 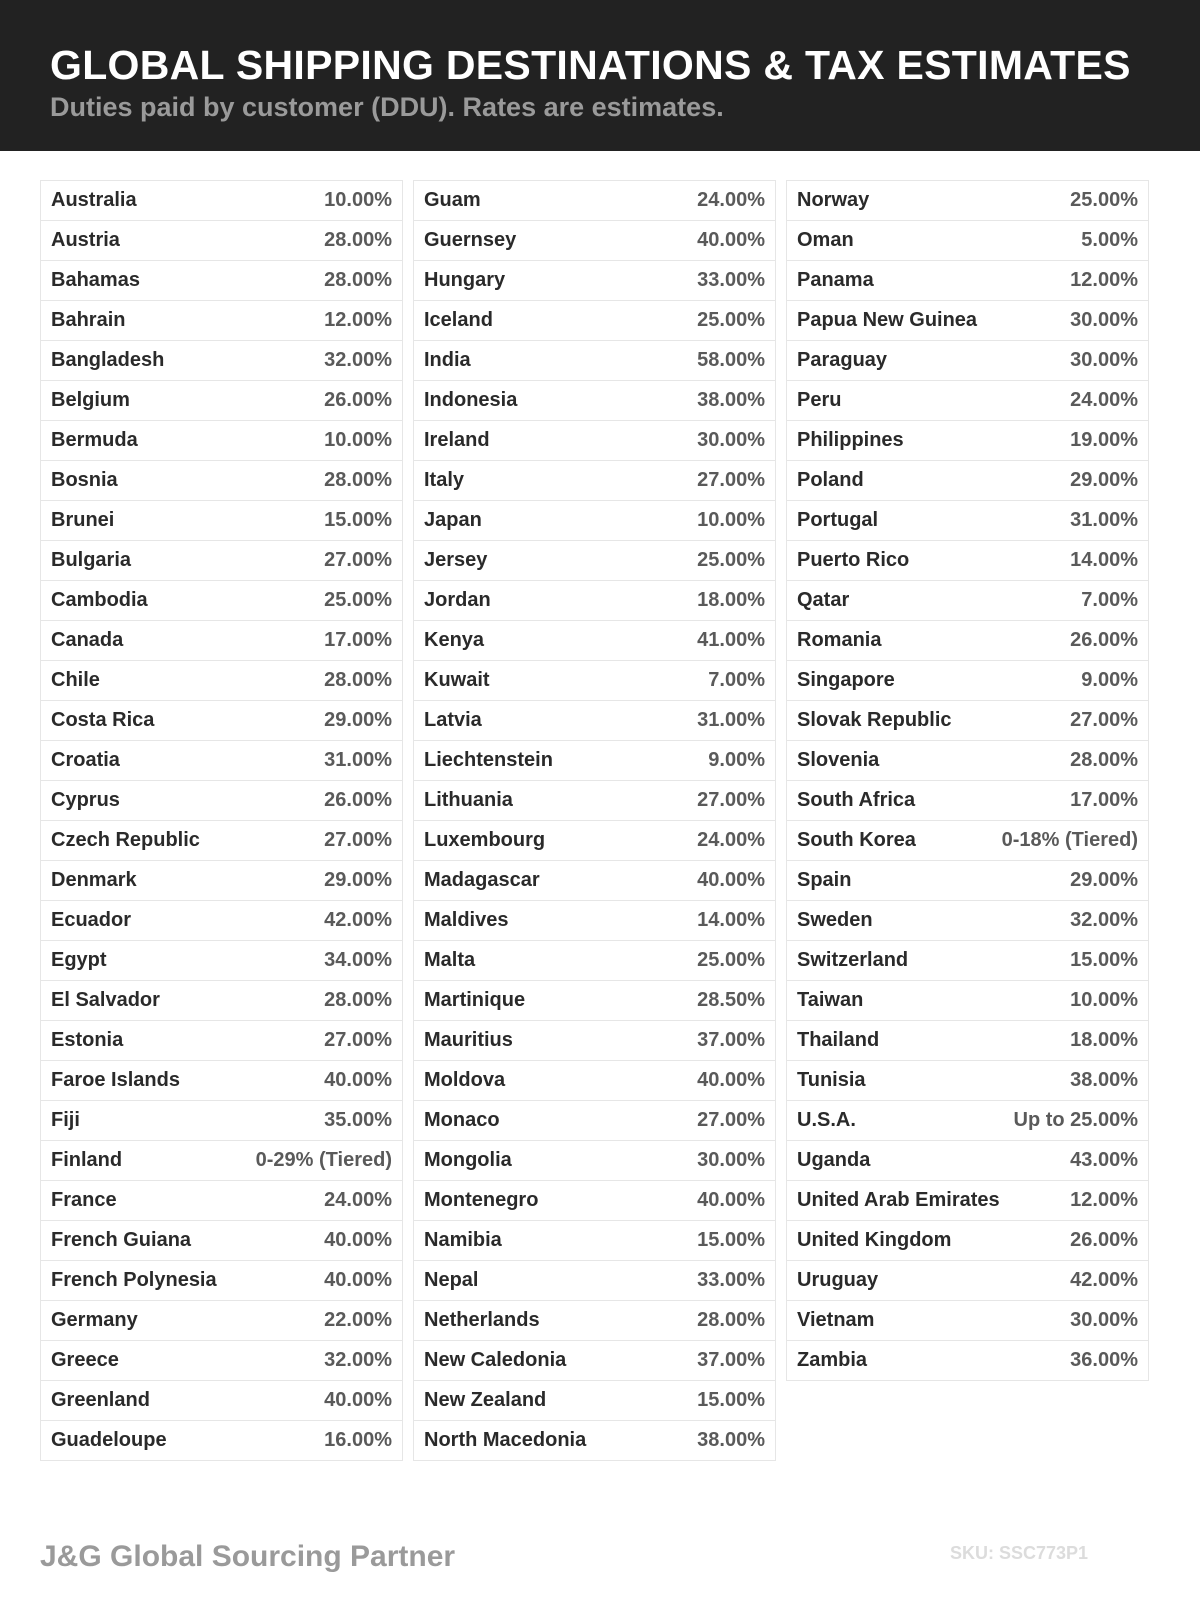 What do you see at coordinates (967, 681) in the screenshot?
I see `table-row: Singapore 9.00%` at bounding box center [967, 681].